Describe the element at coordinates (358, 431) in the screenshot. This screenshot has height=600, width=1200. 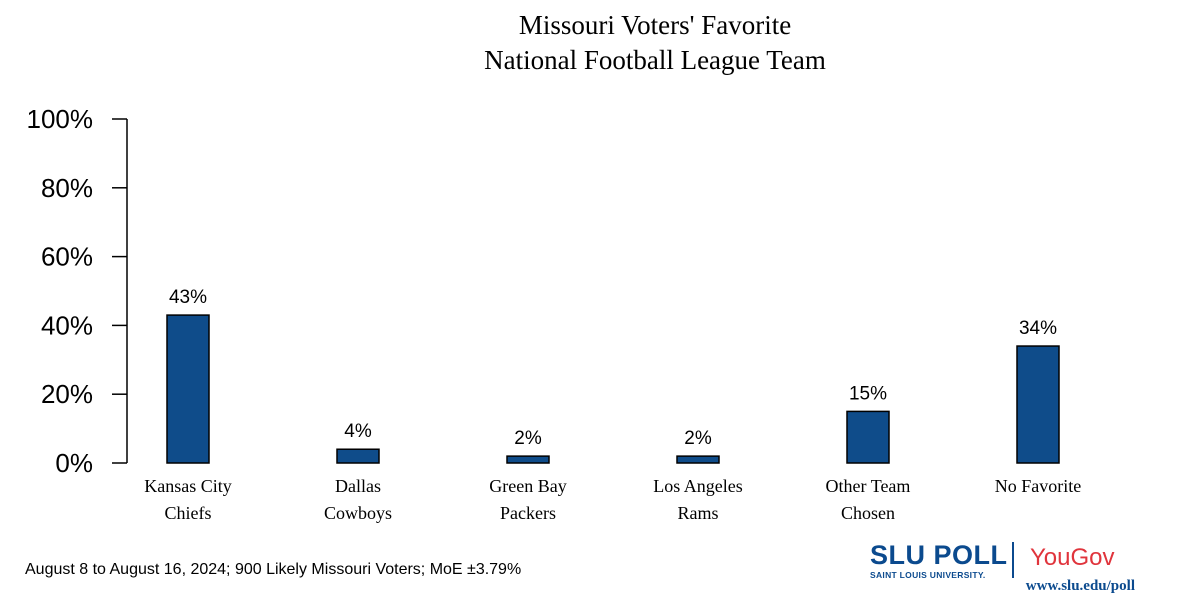
I see `bar-value-label: 4%` at that location.